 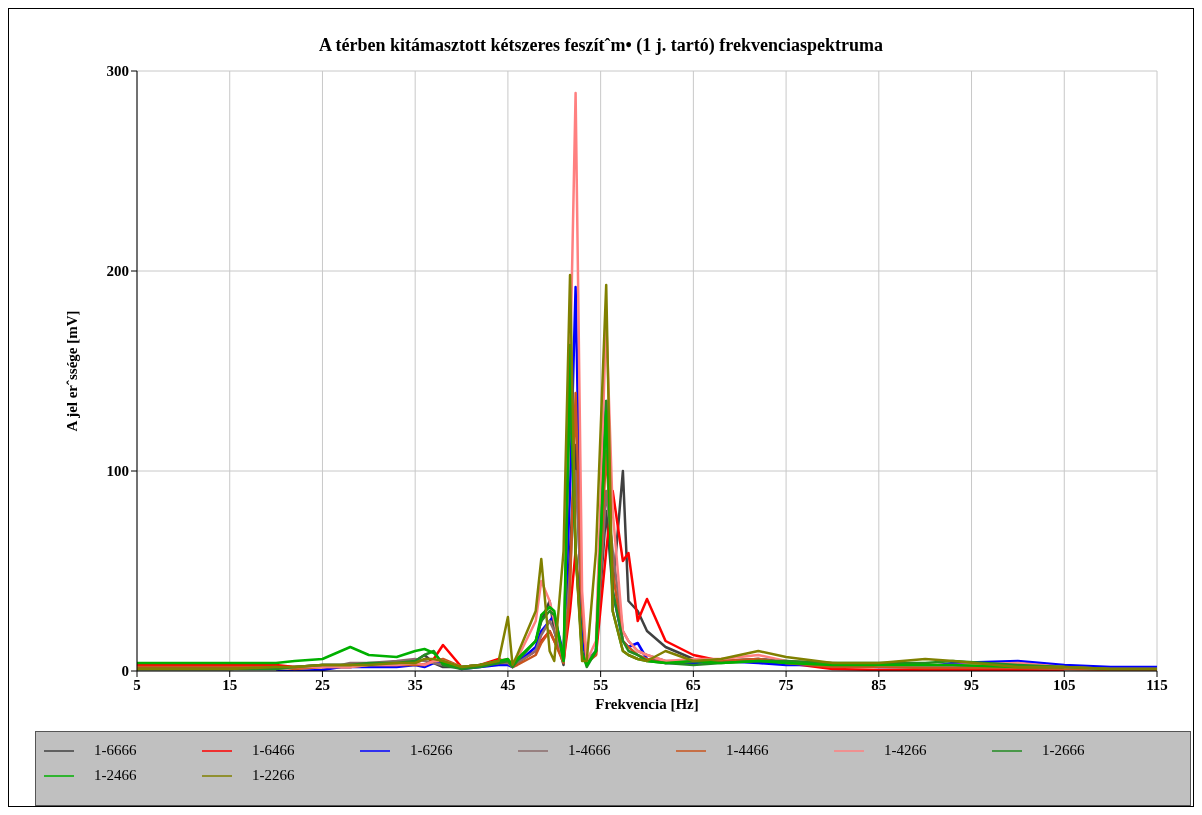 What do you see at coordinates (273, 750) in the screenshot?
I see `legend-label: 1-6466` at bounding box center [273, 750].